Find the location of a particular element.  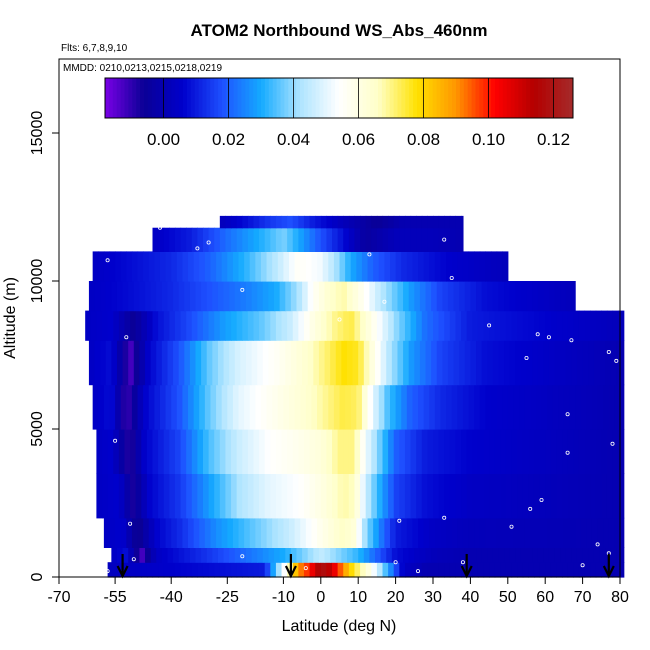

colorbar-frame is located at coordinates (339, 98).